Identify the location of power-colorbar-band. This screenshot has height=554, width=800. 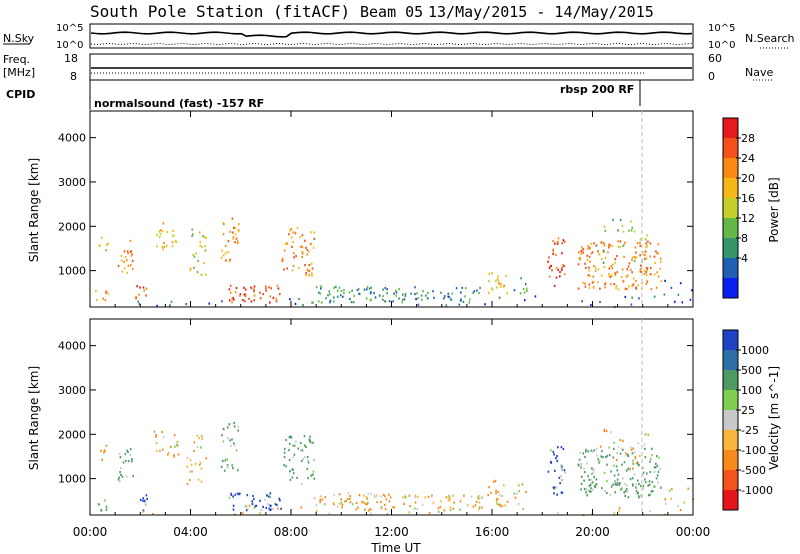
(730, 248).